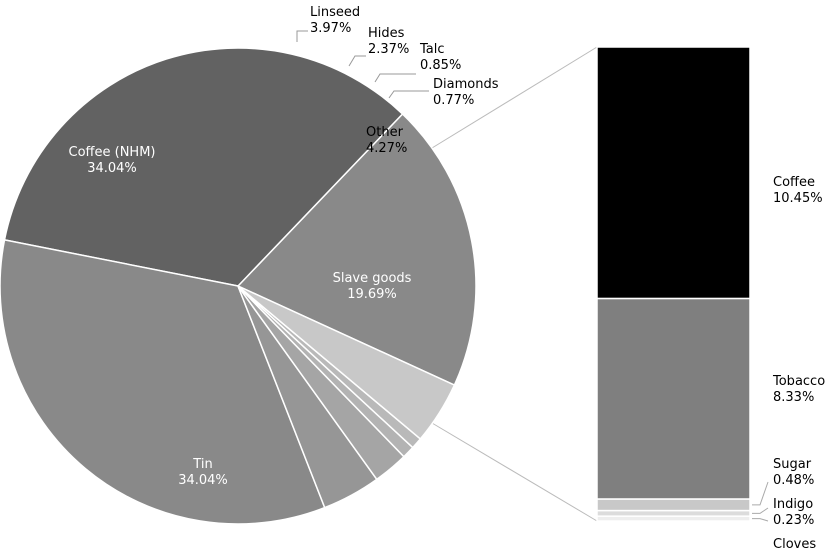 The image size is (834, 557). I want to click on slice-label-coffee-nhm: Coffee (NHM) 34.04%, so click(112, 160).